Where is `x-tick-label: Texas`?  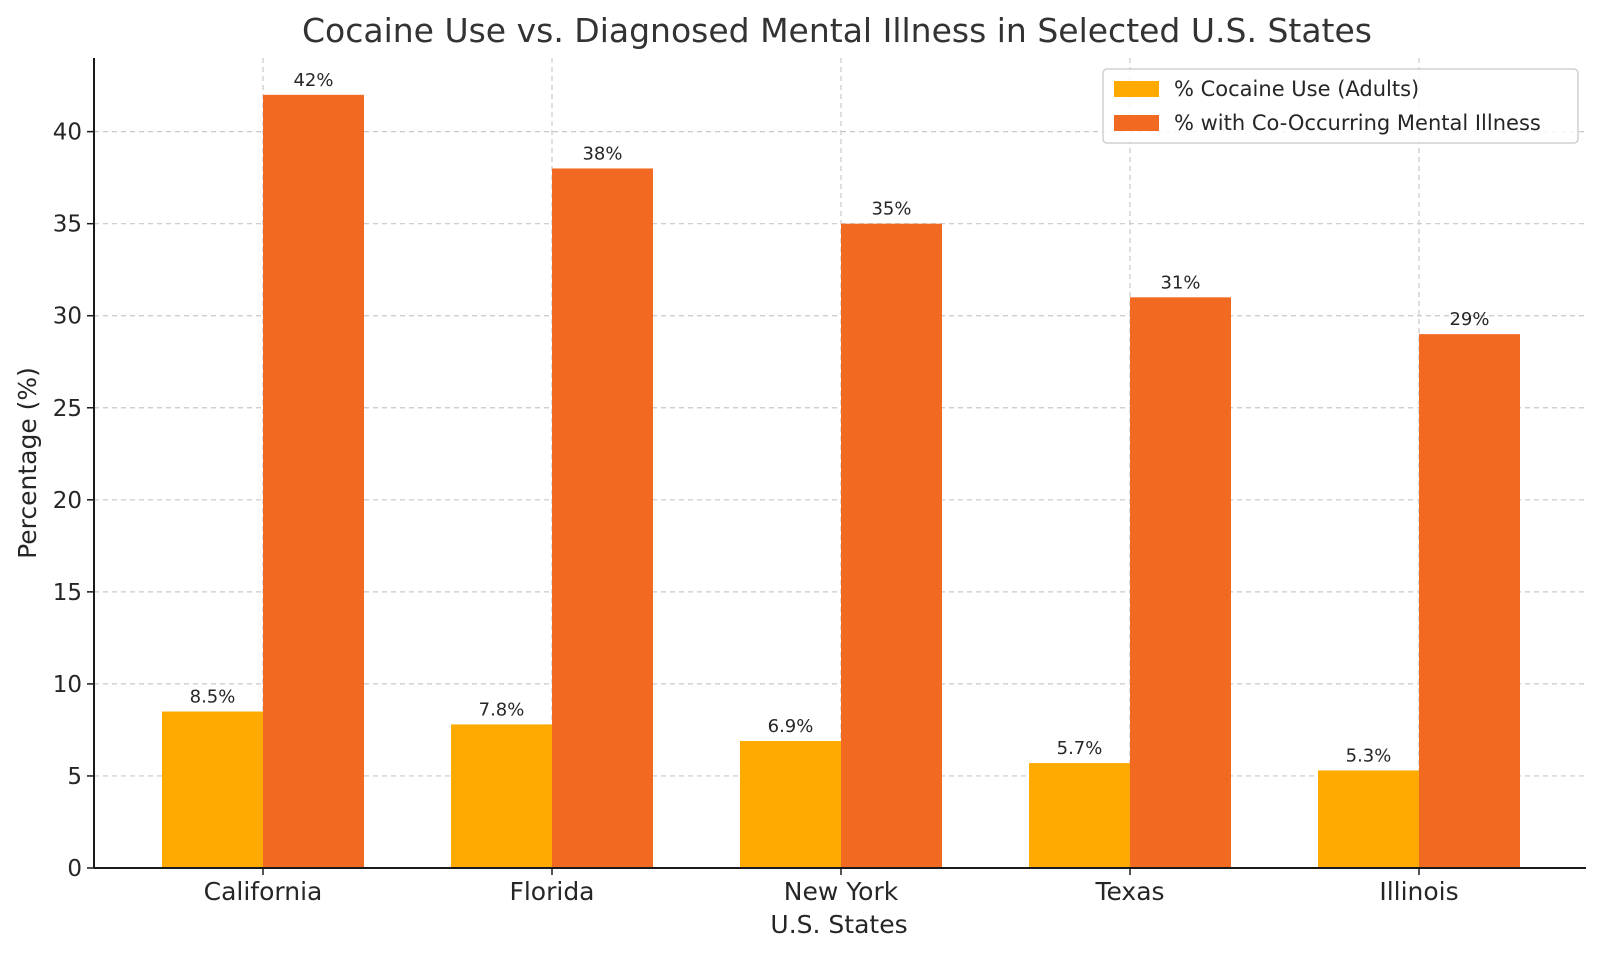 x-tick-label: Texas is located at coordinates (1129, 891).